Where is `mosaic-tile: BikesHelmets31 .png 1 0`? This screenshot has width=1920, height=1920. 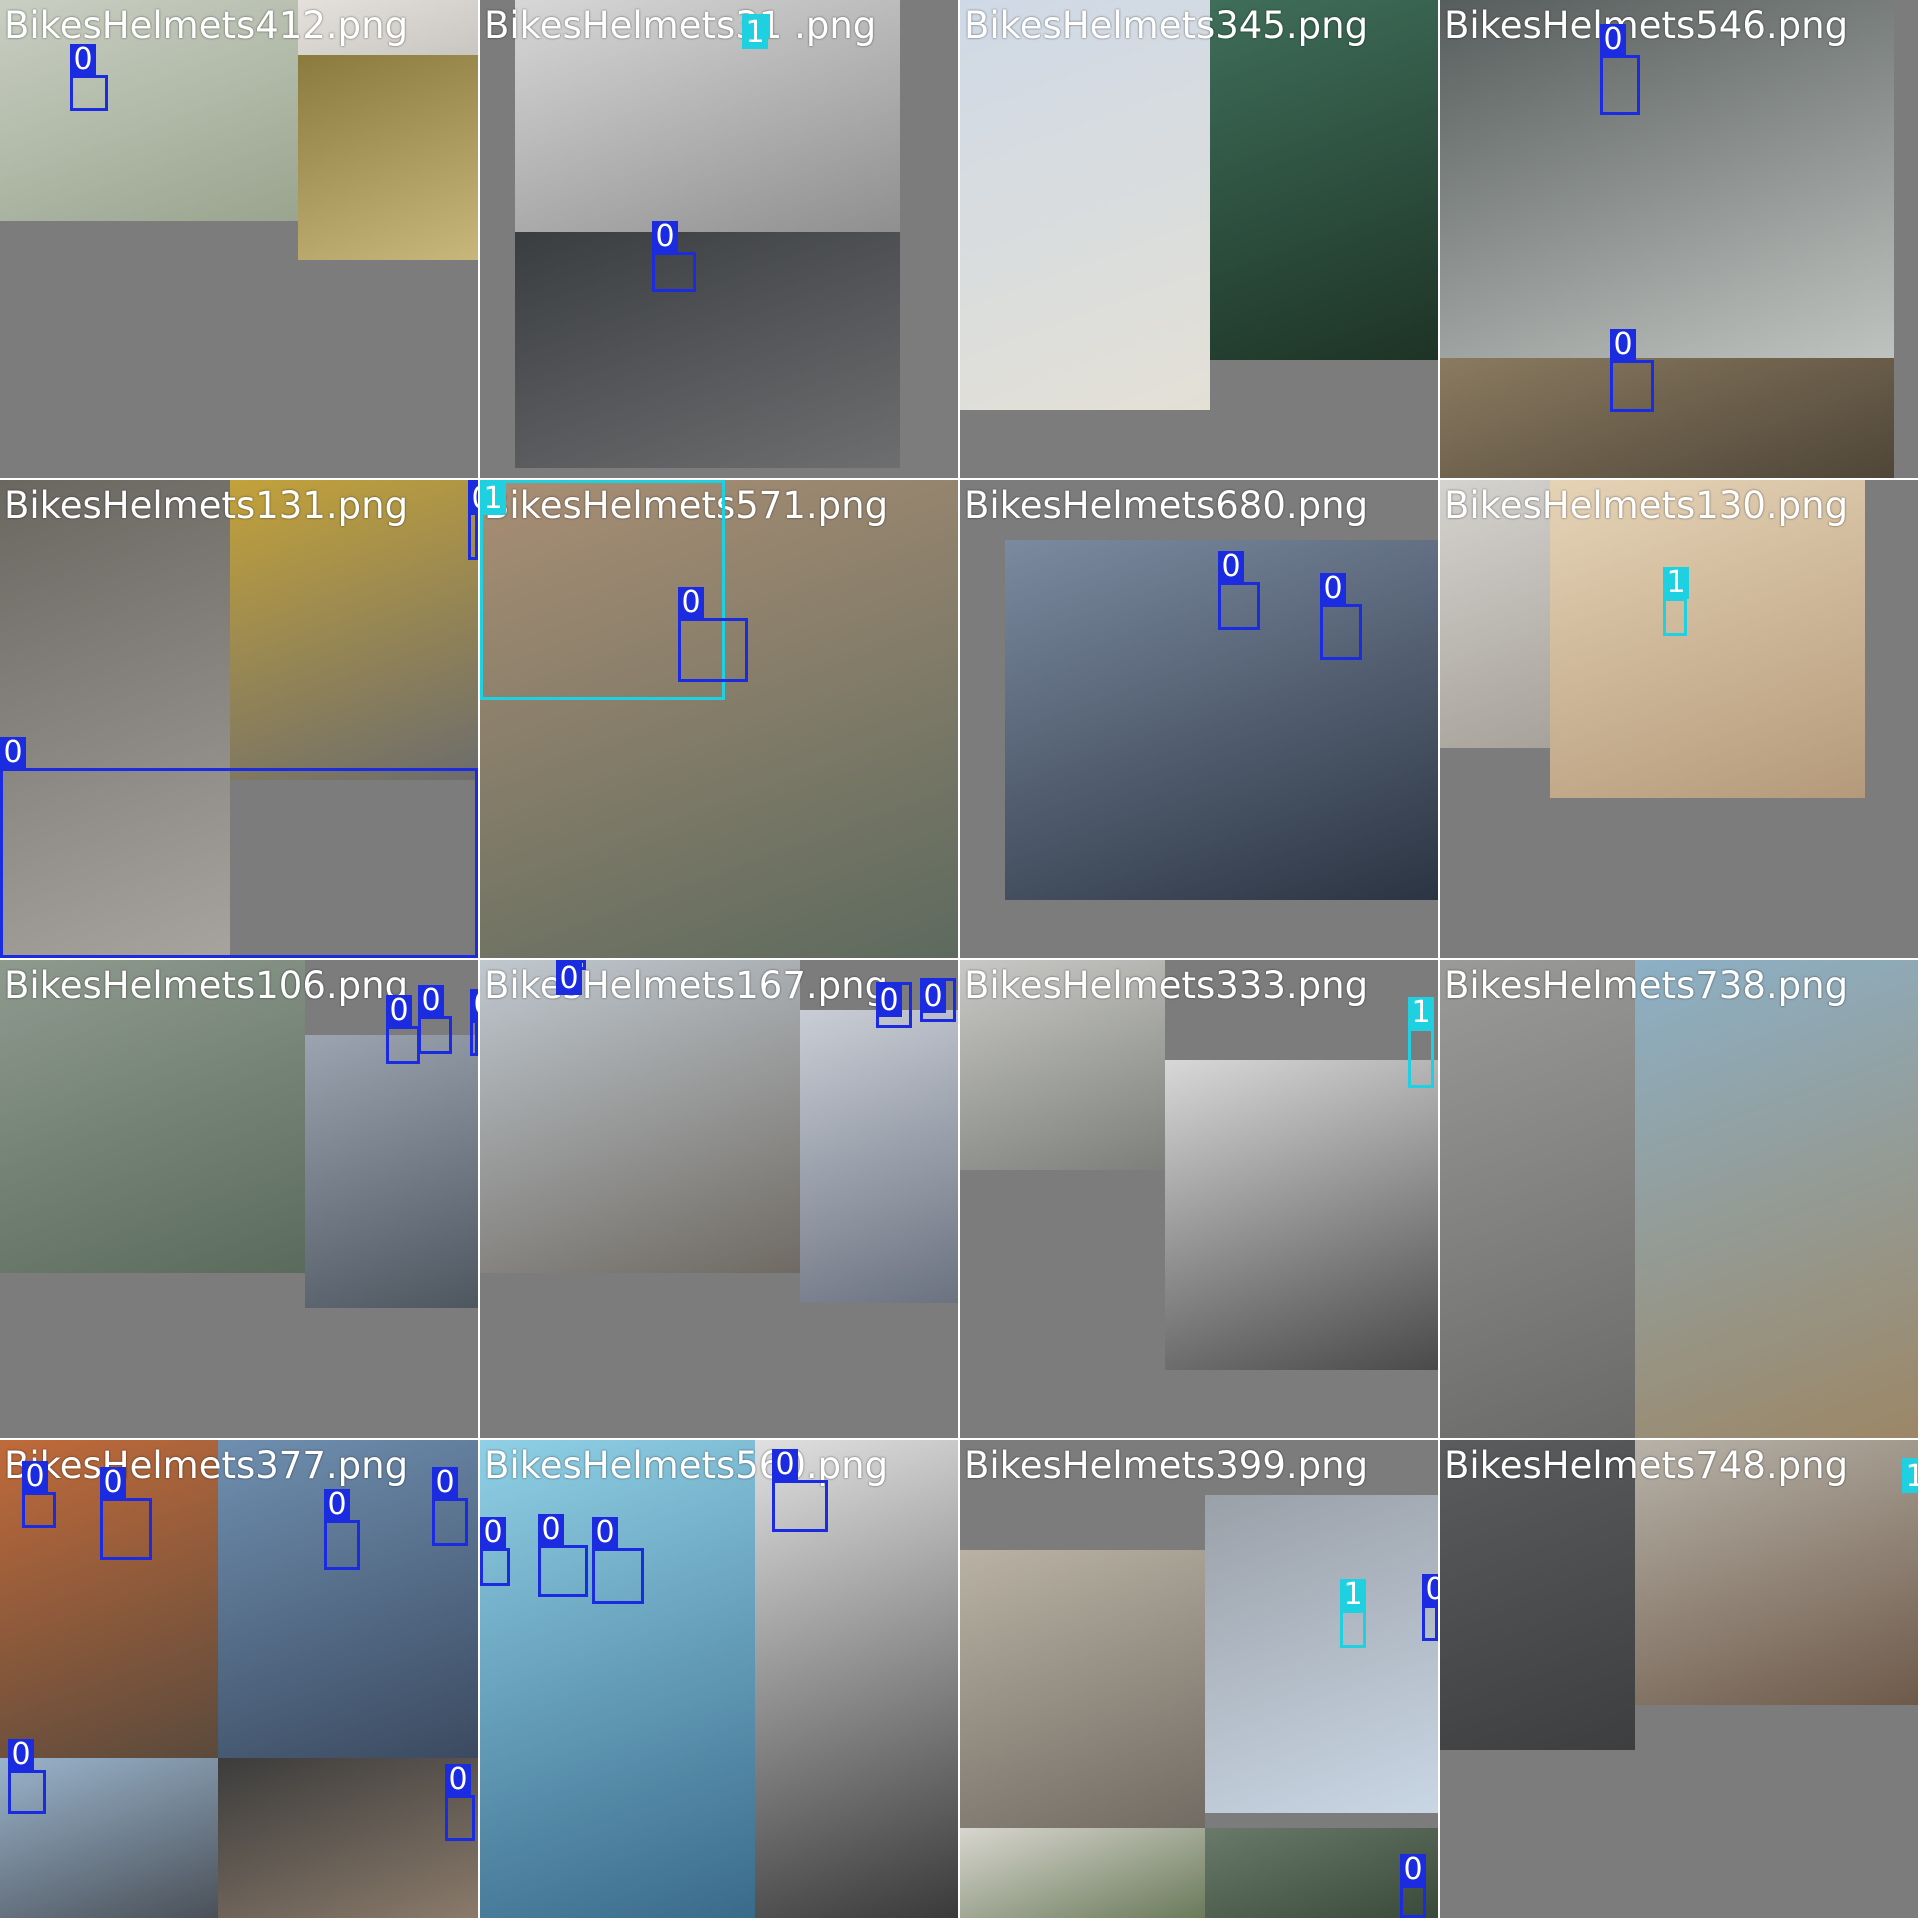 mosaic-tile: BikesHelmets31 .png 1 0 is located at coordinates (719, 239).